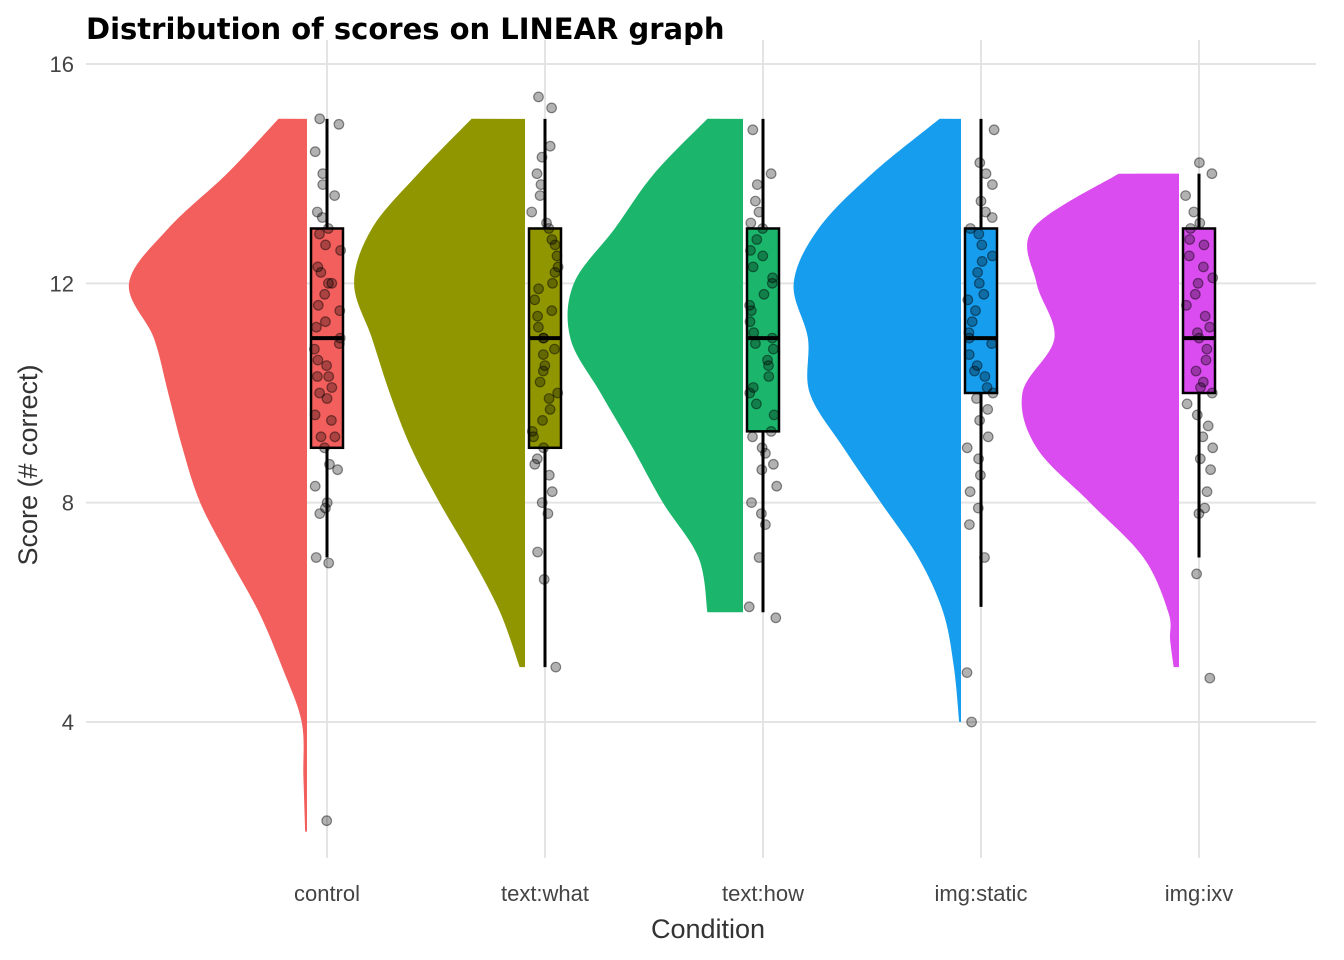  Describe the element at coordinates (1100, 420) in the screenshot. I see `density-cloud-img-ixv` at that location.